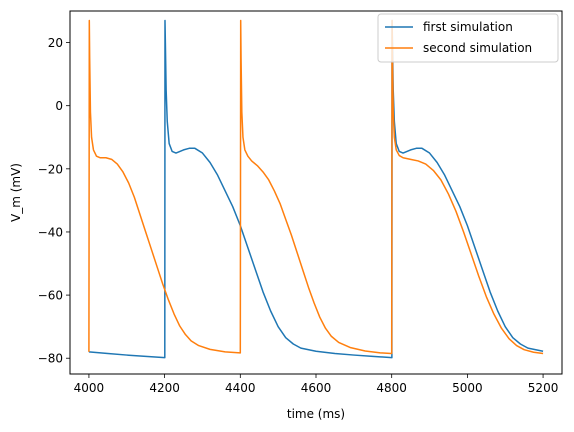 This screenshot has width=574, height=432. What do you see at coordinates (468, 27) in the screenshot?
I see `legend-label-first-simulation: first simulation` at bounding box center [468, 27].